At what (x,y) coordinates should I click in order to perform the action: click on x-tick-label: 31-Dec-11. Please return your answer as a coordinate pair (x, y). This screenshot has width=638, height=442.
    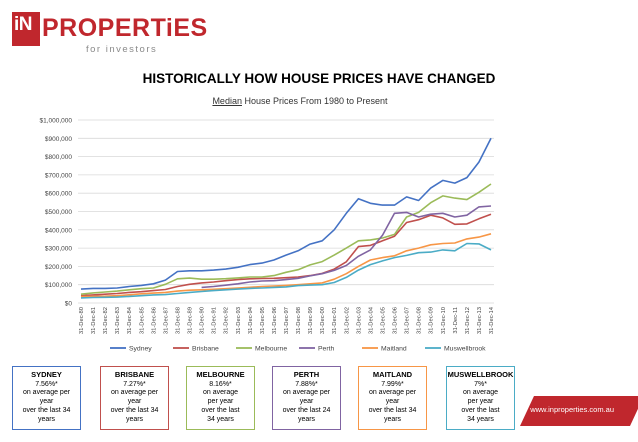
    Looking at the image, I should click on (456, 320).